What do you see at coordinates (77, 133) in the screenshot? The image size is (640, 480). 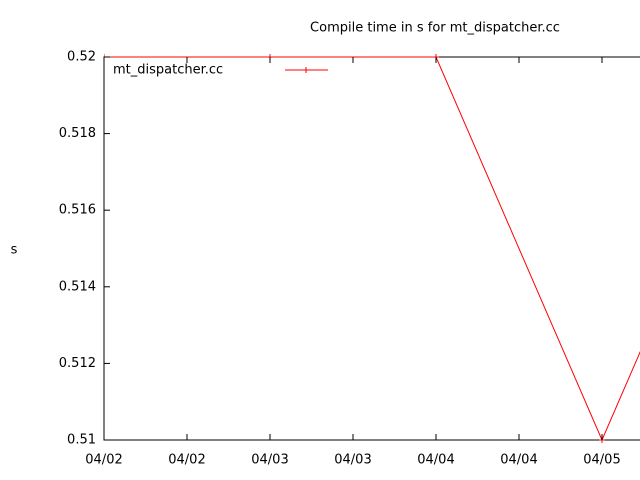 I see `y-tick-label: 0.518` at bounding box center [77, 133].